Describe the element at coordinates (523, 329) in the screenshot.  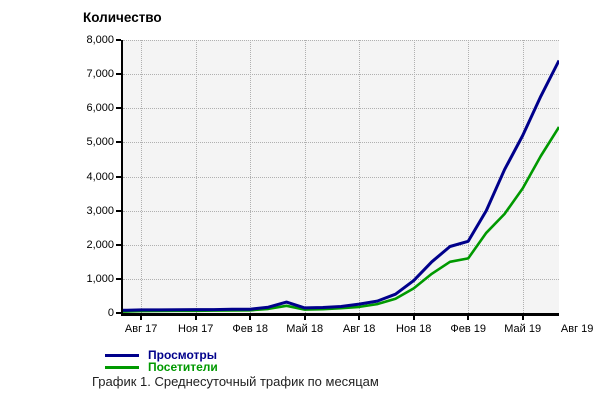
I see `x-tick-label: Май 19` at that location.